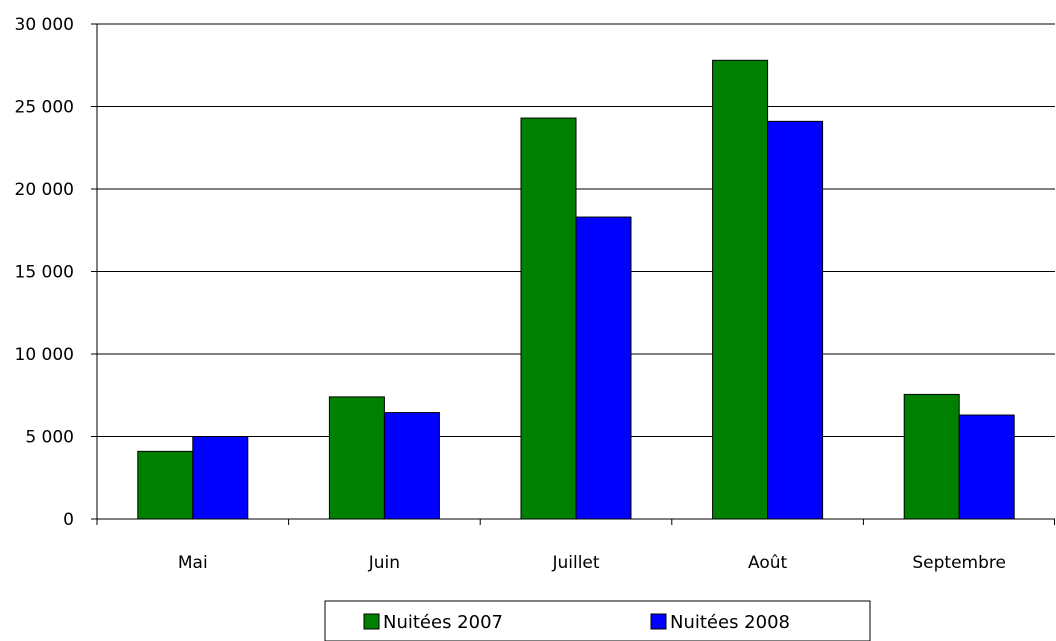  Describe the element at coordinates (49, 438) in the screenshot. I see `y-tick-label: 5 000` at that location.